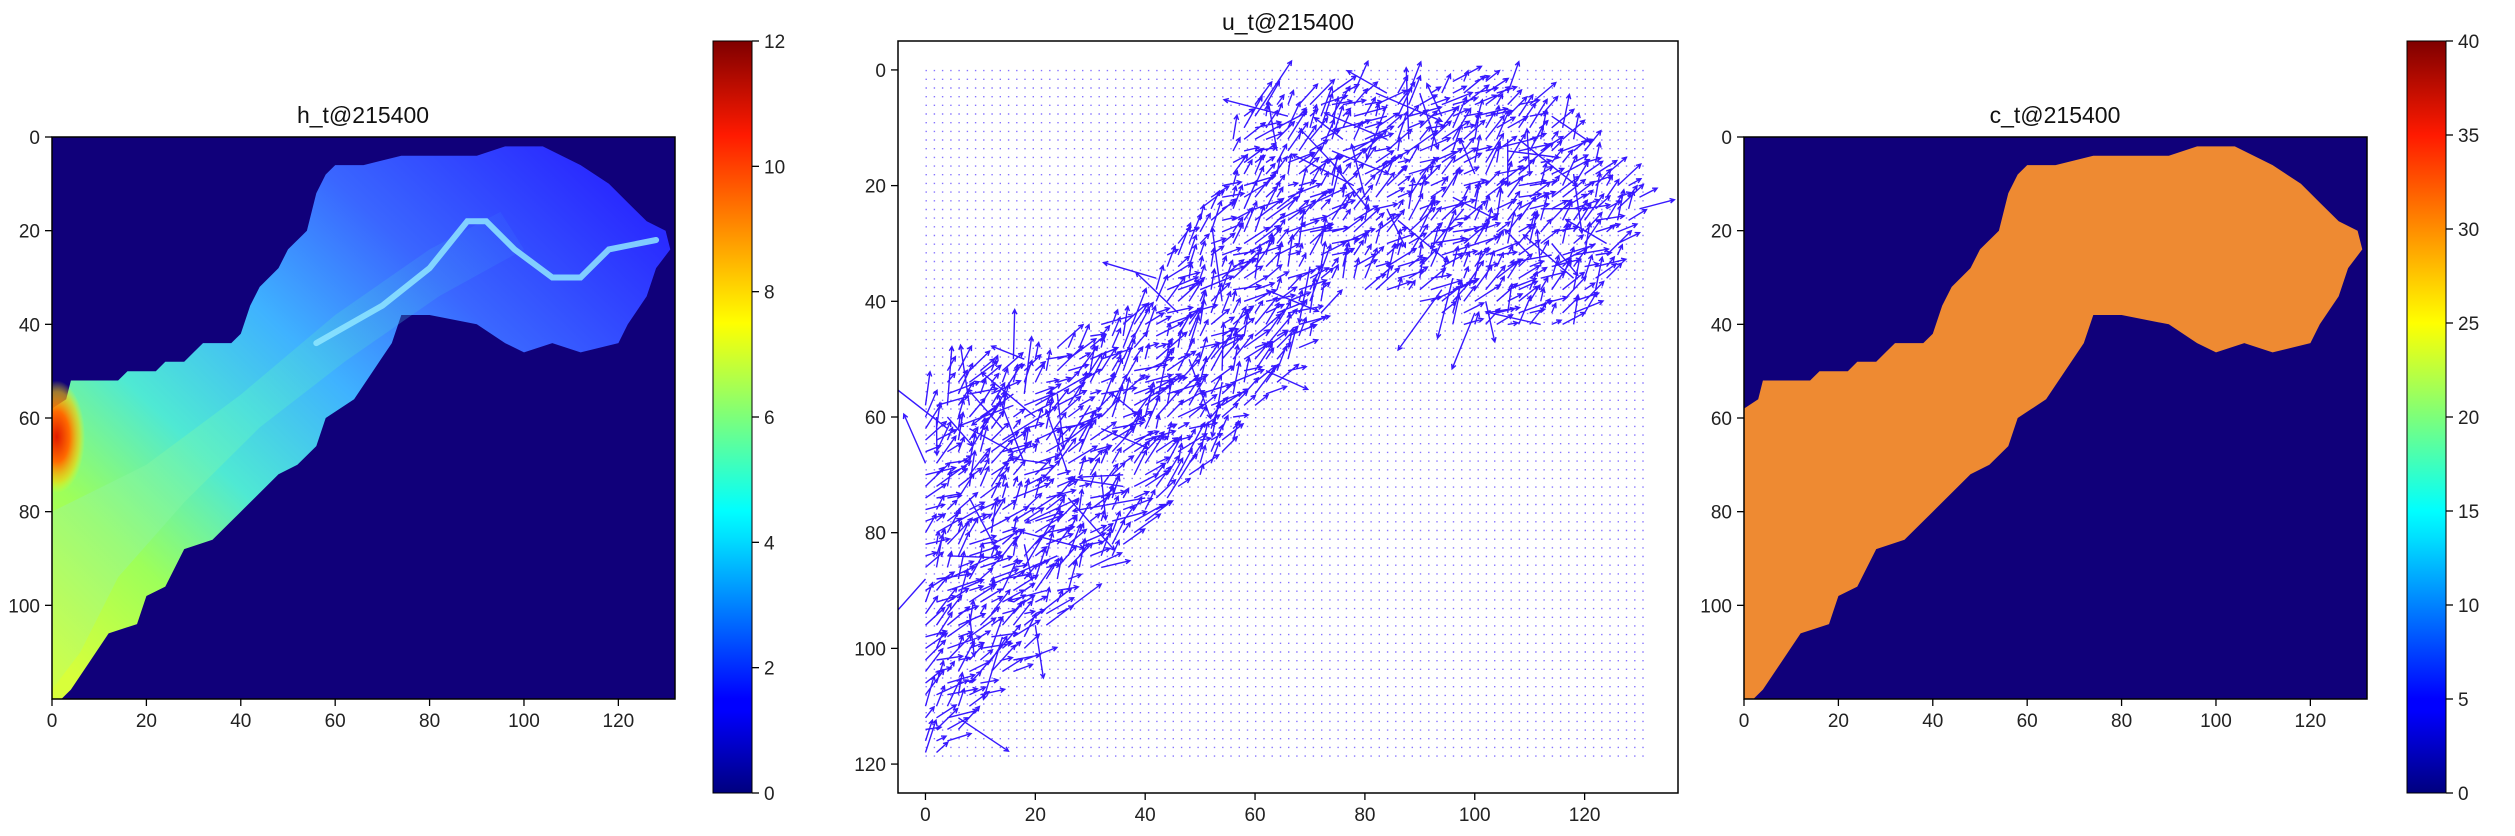 The width and height of the screenshot is (2515, 836). I want to click on c-t-y-tick-label: 100, so click(1716, 606).